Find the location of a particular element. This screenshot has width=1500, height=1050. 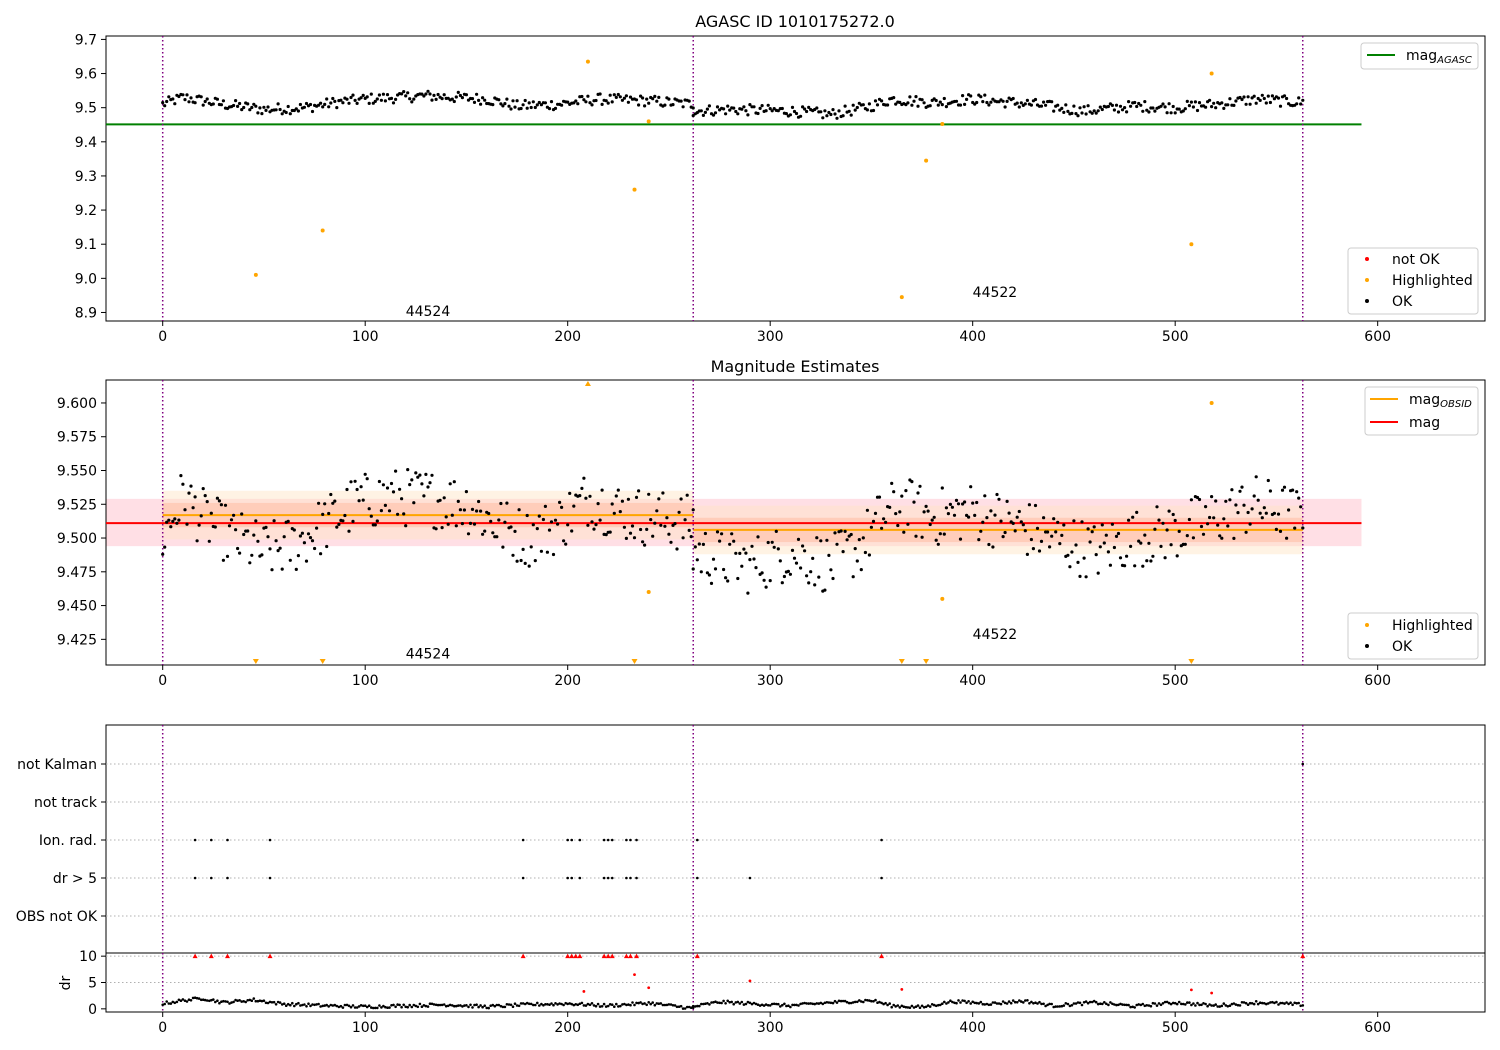

magnitude-highlighted-point is located at coordinates (648, 592).